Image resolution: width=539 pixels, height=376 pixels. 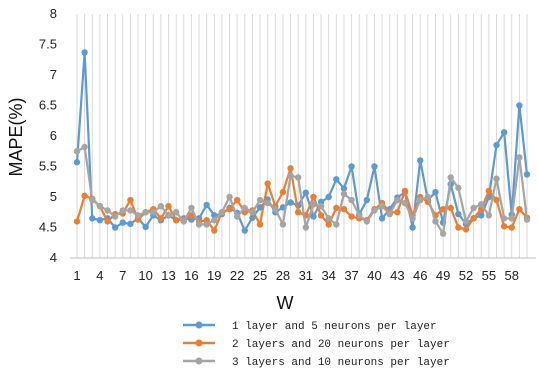 I want to click on x-tick-label: 40, so click(x=374, y=275).